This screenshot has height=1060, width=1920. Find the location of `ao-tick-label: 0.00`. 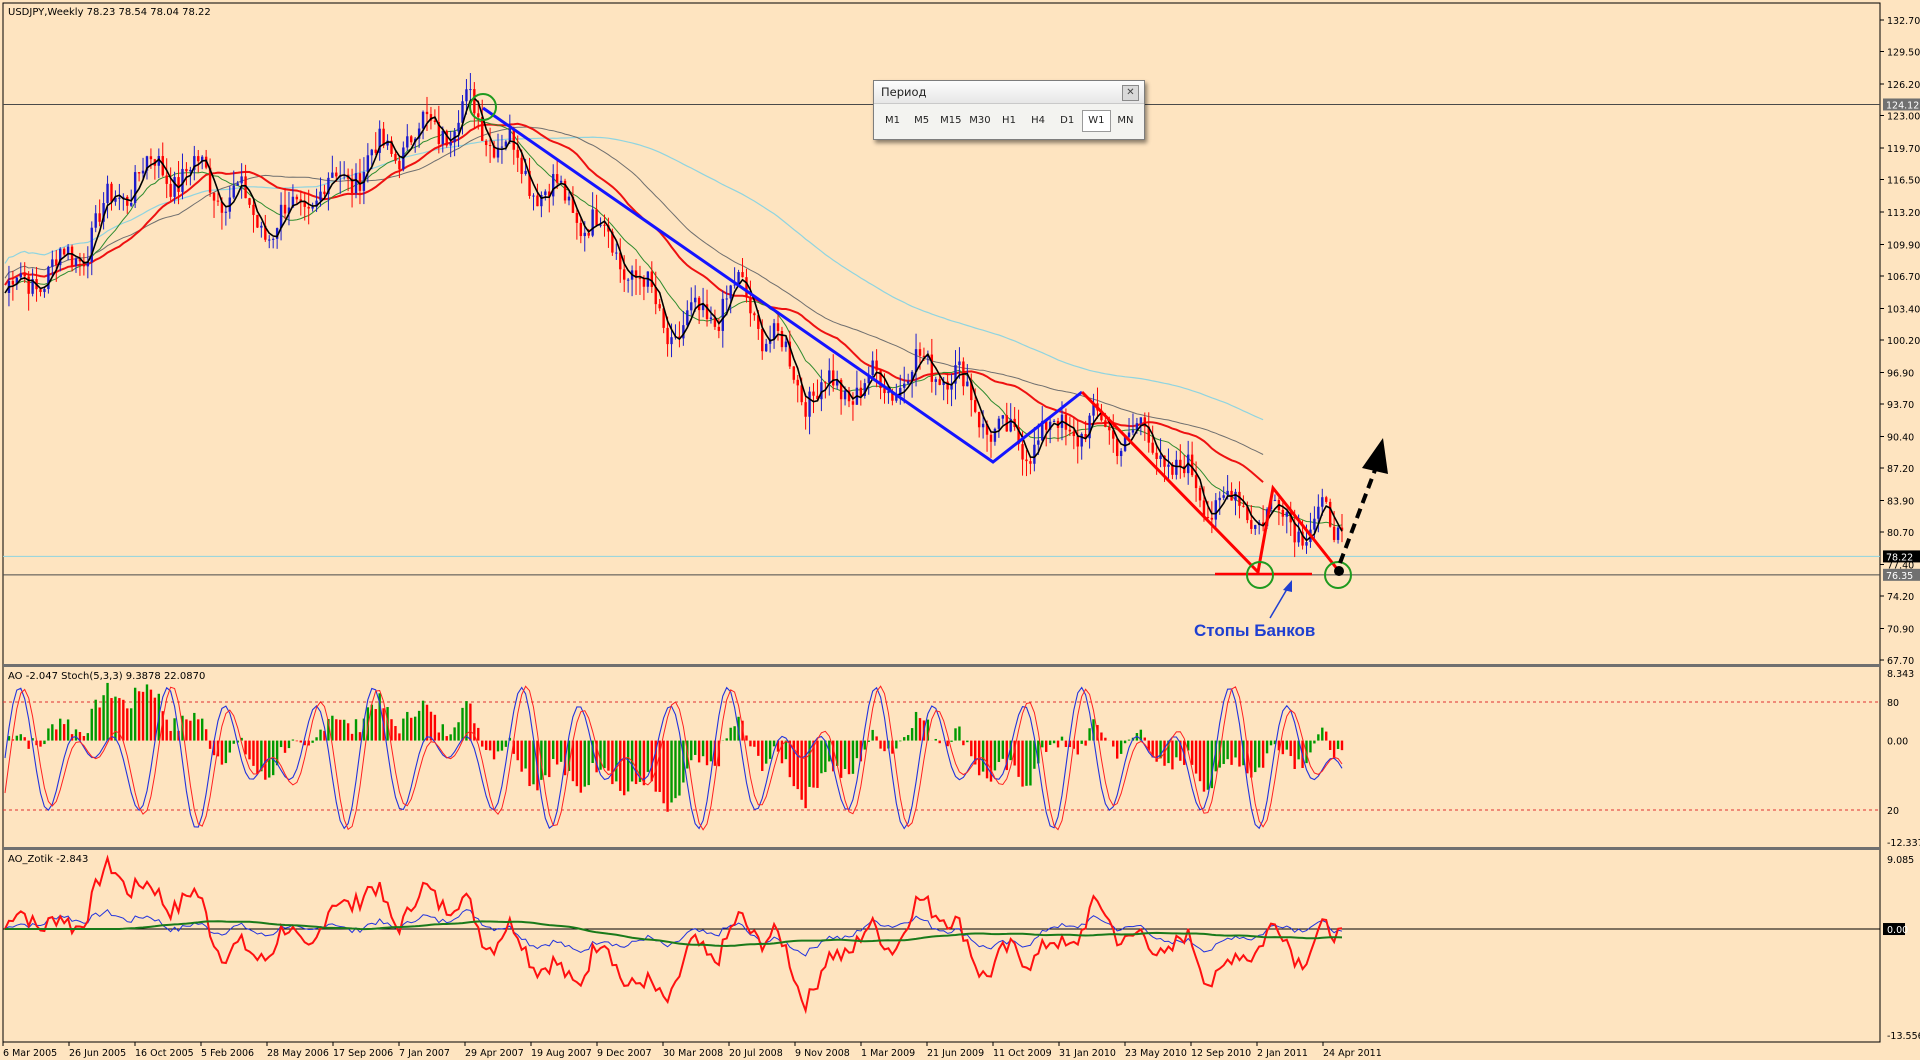

ao-tick-label: 0.00 is located at coordinates (1897, 742).